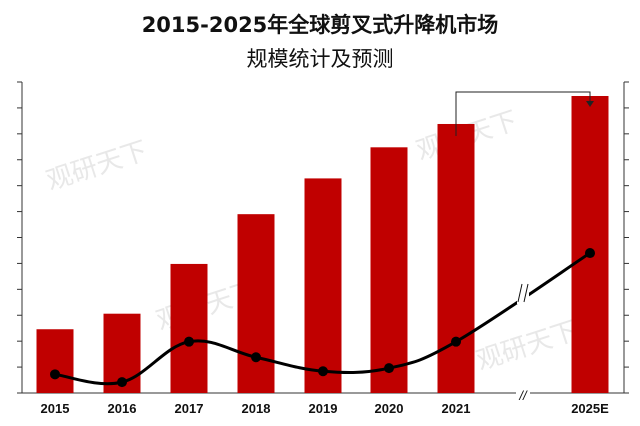 Image resolution: width=640 pixels, height=426 pixels. Describe the element at coordinates (389, 270) in the screenshot. I see `bar-2020` at that location.